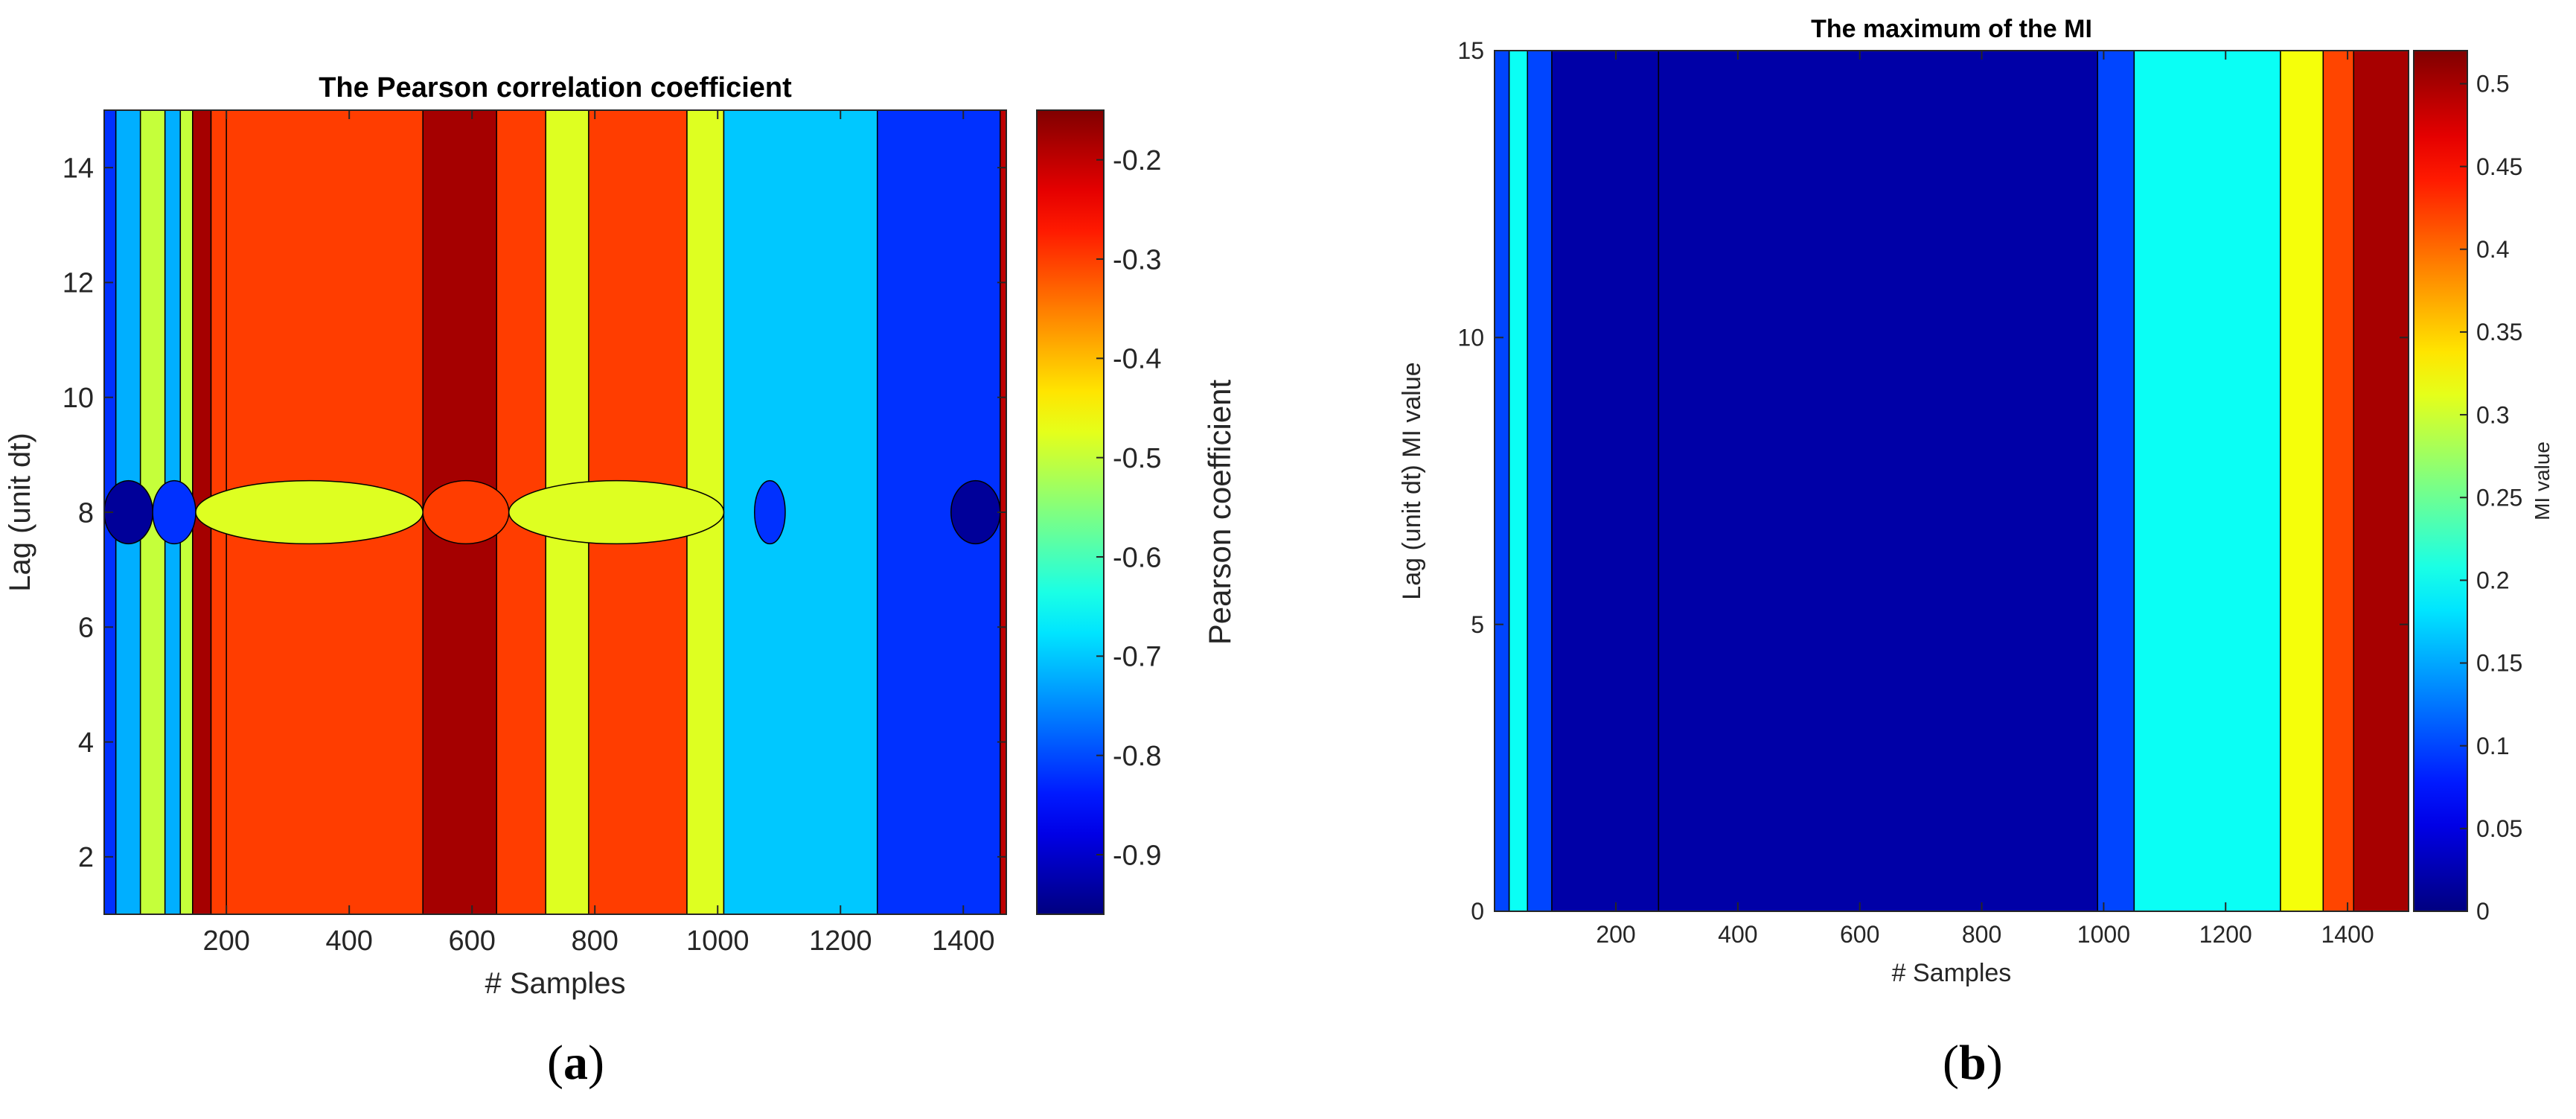 This screenshot has height=1119, width=2576. Describe the element at coordinates (86, 628) in the screenshot. I see `y-tick-label-2: 6` at that location.